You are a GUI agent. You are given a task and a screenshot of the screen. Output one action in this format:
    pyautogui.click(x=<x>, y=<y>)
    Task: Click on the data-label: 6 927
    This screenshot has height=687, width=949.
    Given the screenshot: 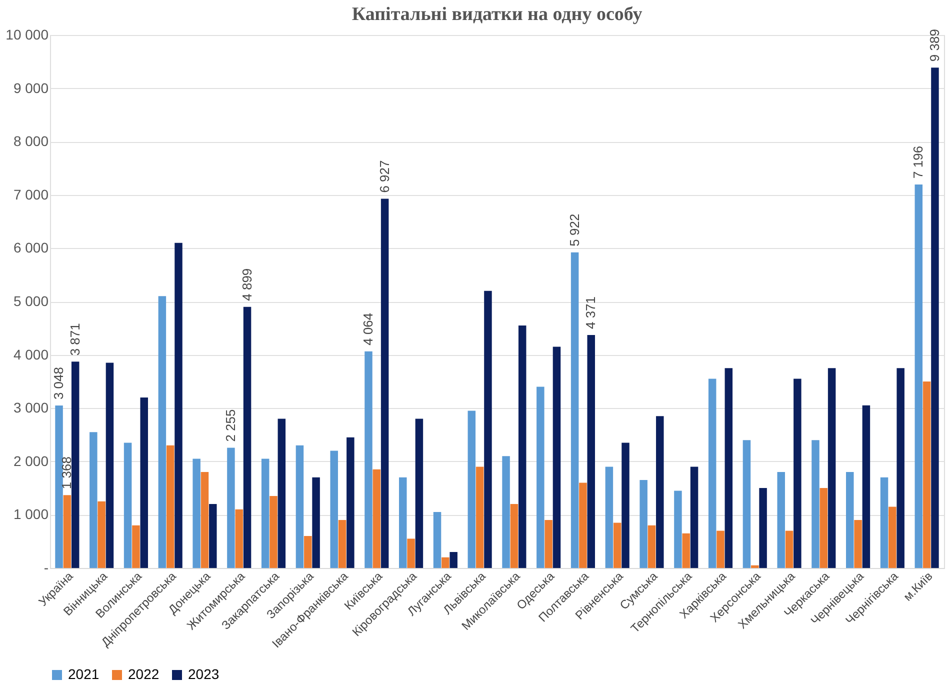 What is the action you would take?
    pyautogui.click(x=384, y=176)
    